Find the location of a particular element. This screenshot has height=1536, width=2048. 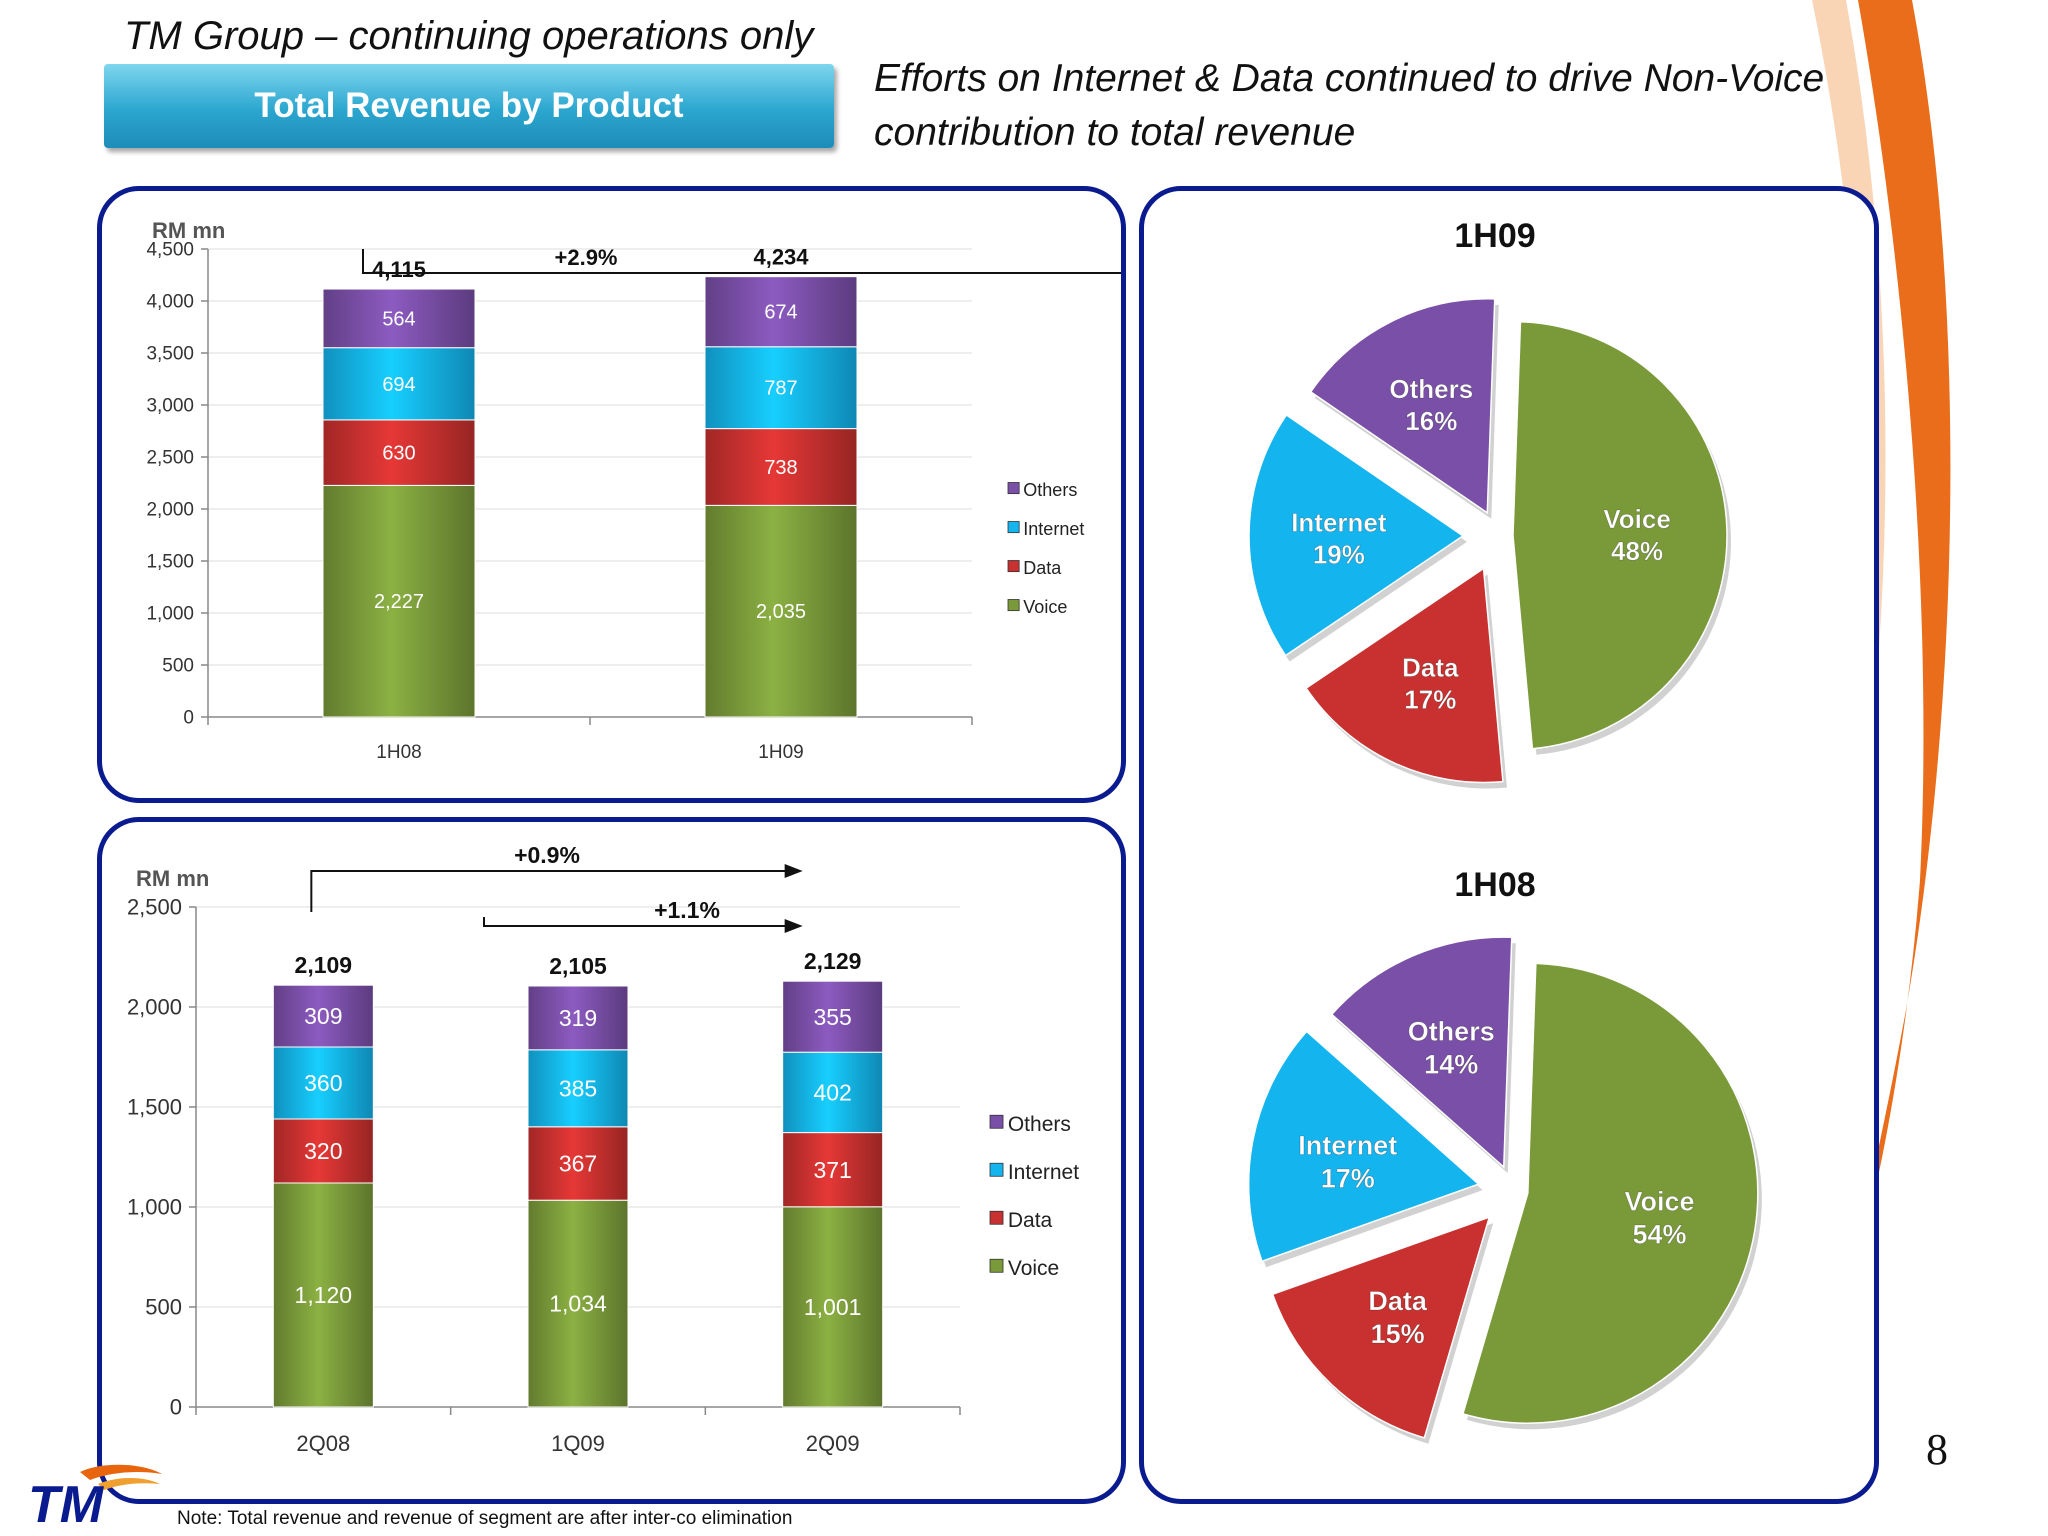

x-category-label: 1H08 is located at coordinates (398, 752).